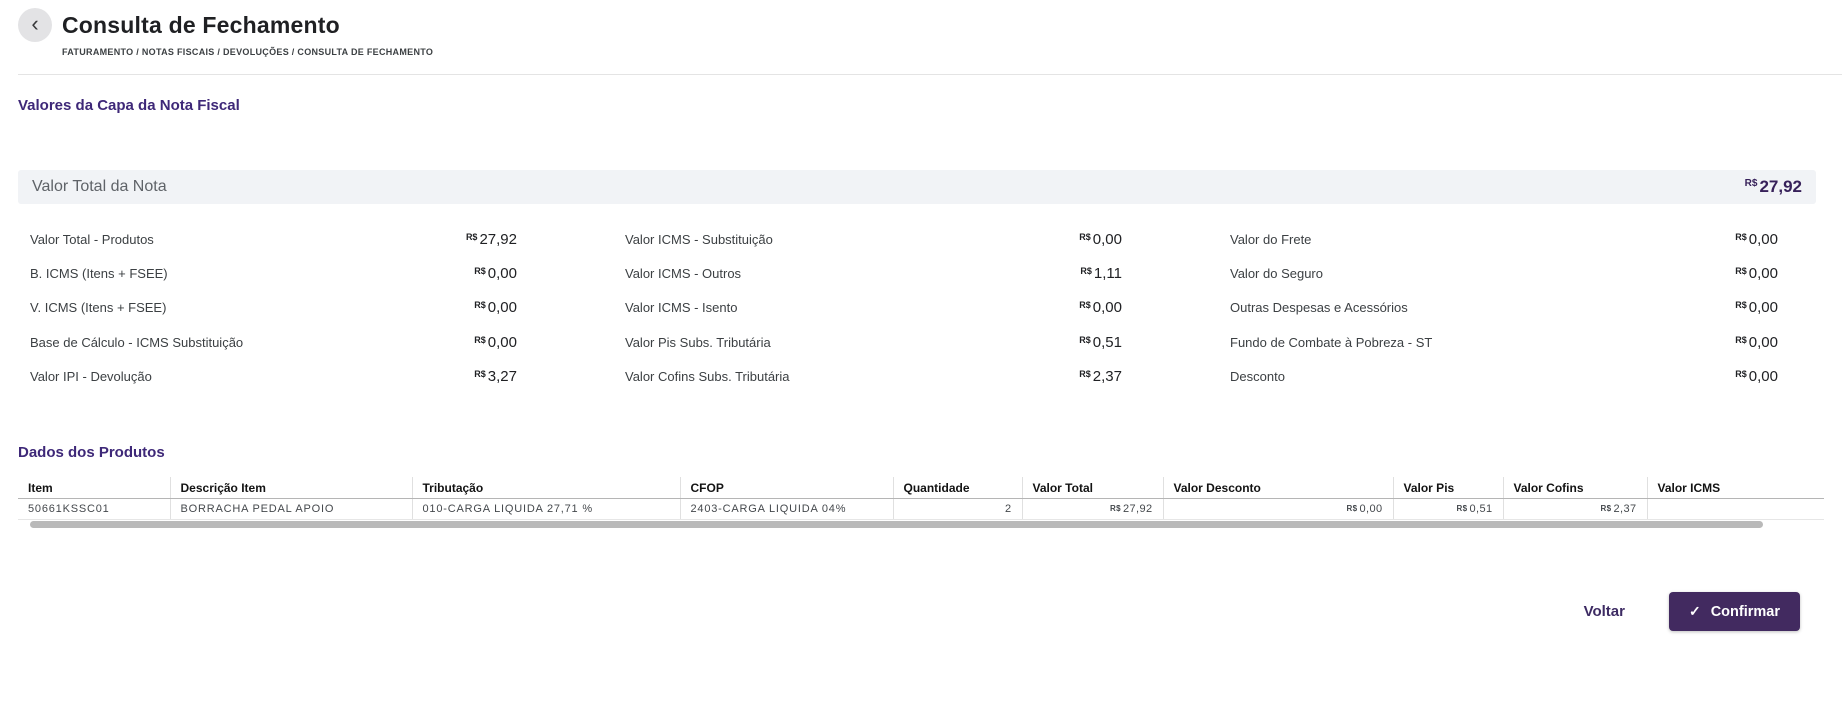 Image resolution: width=1842 pixels, height=702 pixels. I want to click on summary-label: Valor Pis Subs. Tributária, so click(698, 342).